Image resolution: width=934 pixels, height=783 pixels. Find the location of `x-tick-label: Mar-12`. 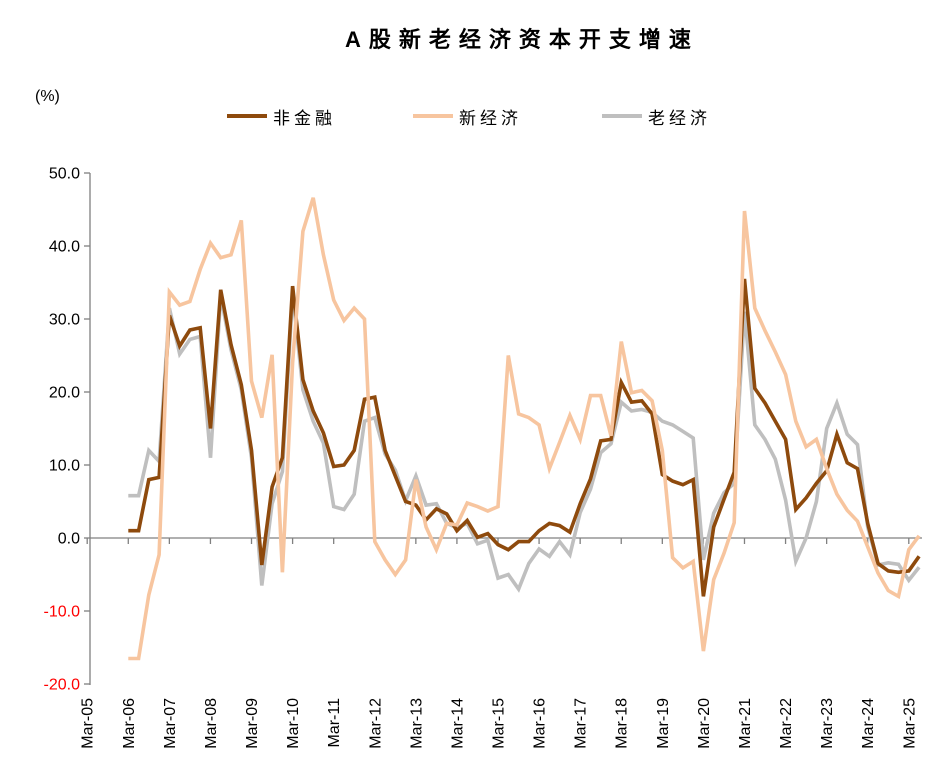

x-tick-label: Mar-12 is located at coordinates (375, 723).